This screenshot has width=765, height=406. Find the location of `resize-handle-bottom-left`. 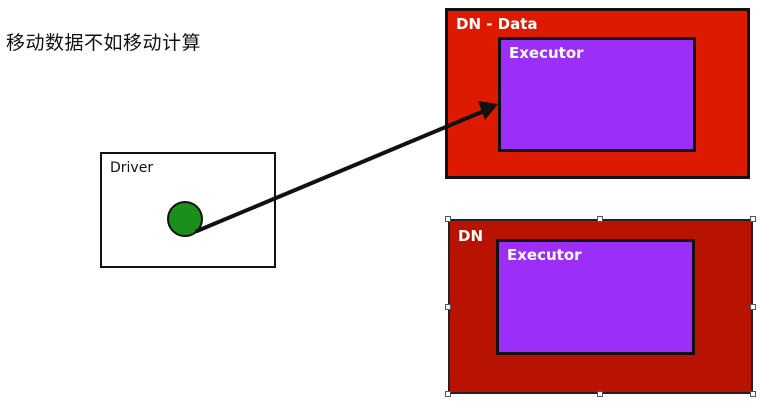

resize-handle-bottom-left is located at coordinates (448, 394).